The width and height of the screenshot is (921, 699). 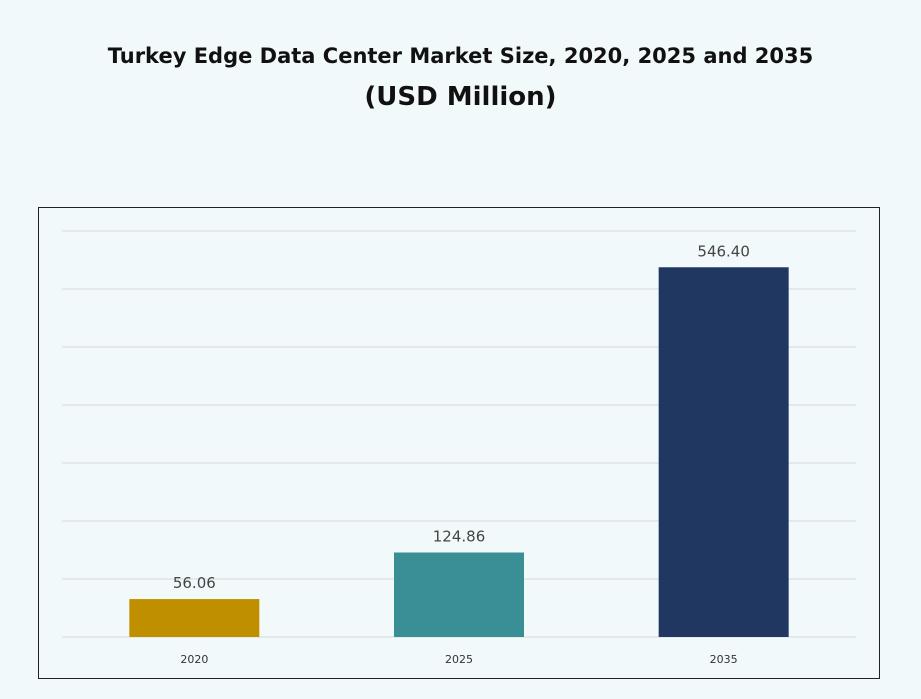 I want to click on bar-2035, so click(x=723, y=452).